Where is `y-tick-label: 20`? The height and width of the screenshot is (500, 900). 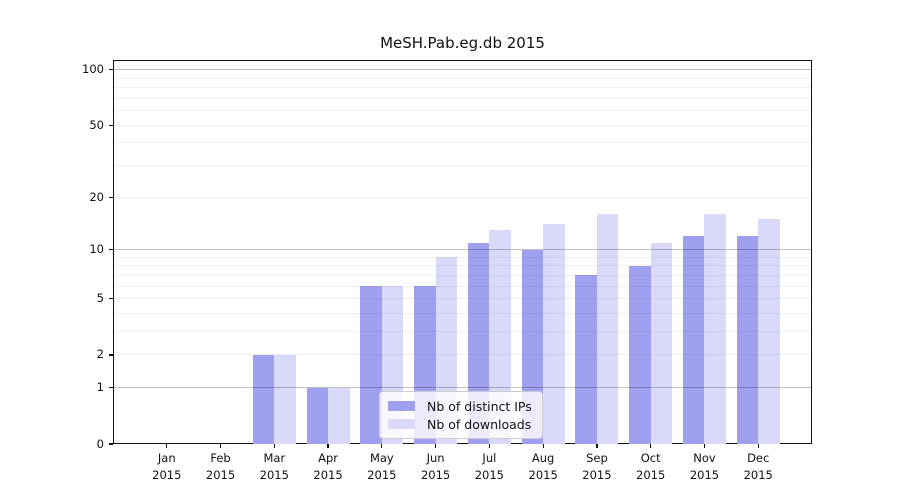
y-tick-label: 20 is located at coordinates (96, 196).